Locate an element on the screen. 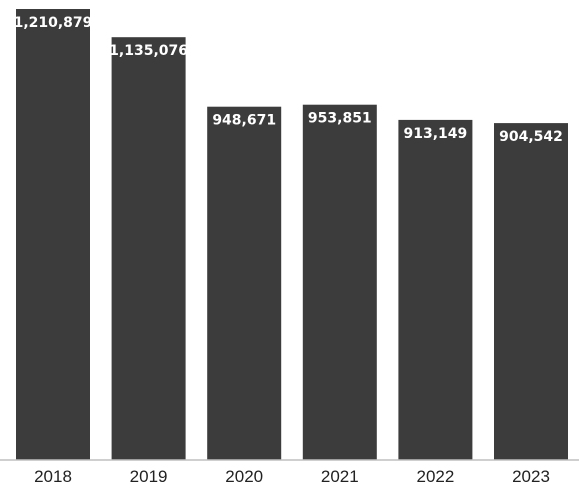 The width and height of the screenshot is (579, 494). bar-2018 is located at coordinates (53, 234).